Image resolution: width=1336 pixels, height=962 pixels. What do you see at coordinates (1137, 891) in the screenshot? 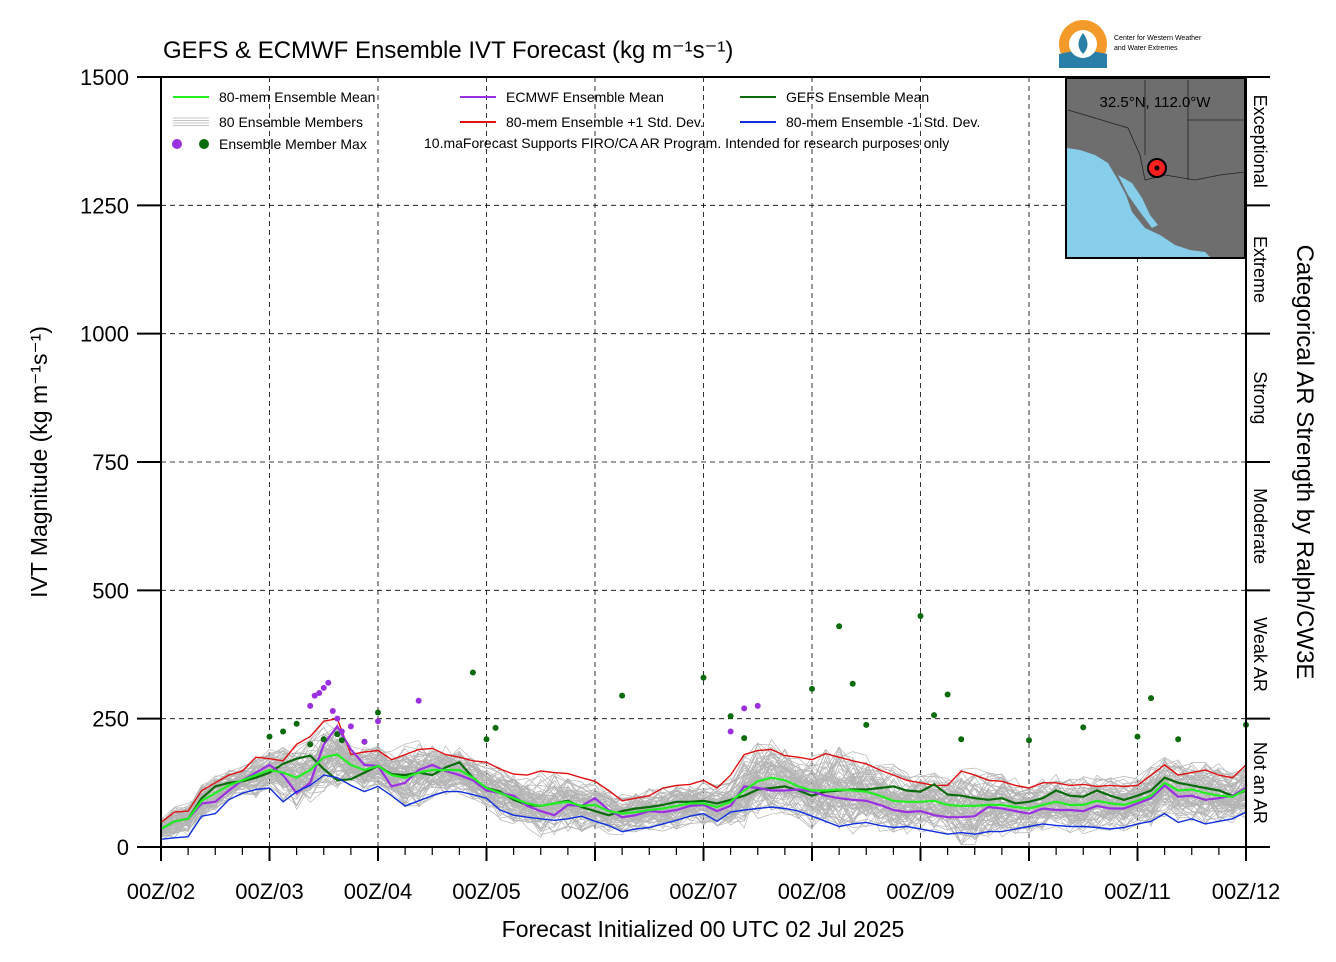
I see `x-tick-label: 00Z/11` at bounding box center [1137, 891].